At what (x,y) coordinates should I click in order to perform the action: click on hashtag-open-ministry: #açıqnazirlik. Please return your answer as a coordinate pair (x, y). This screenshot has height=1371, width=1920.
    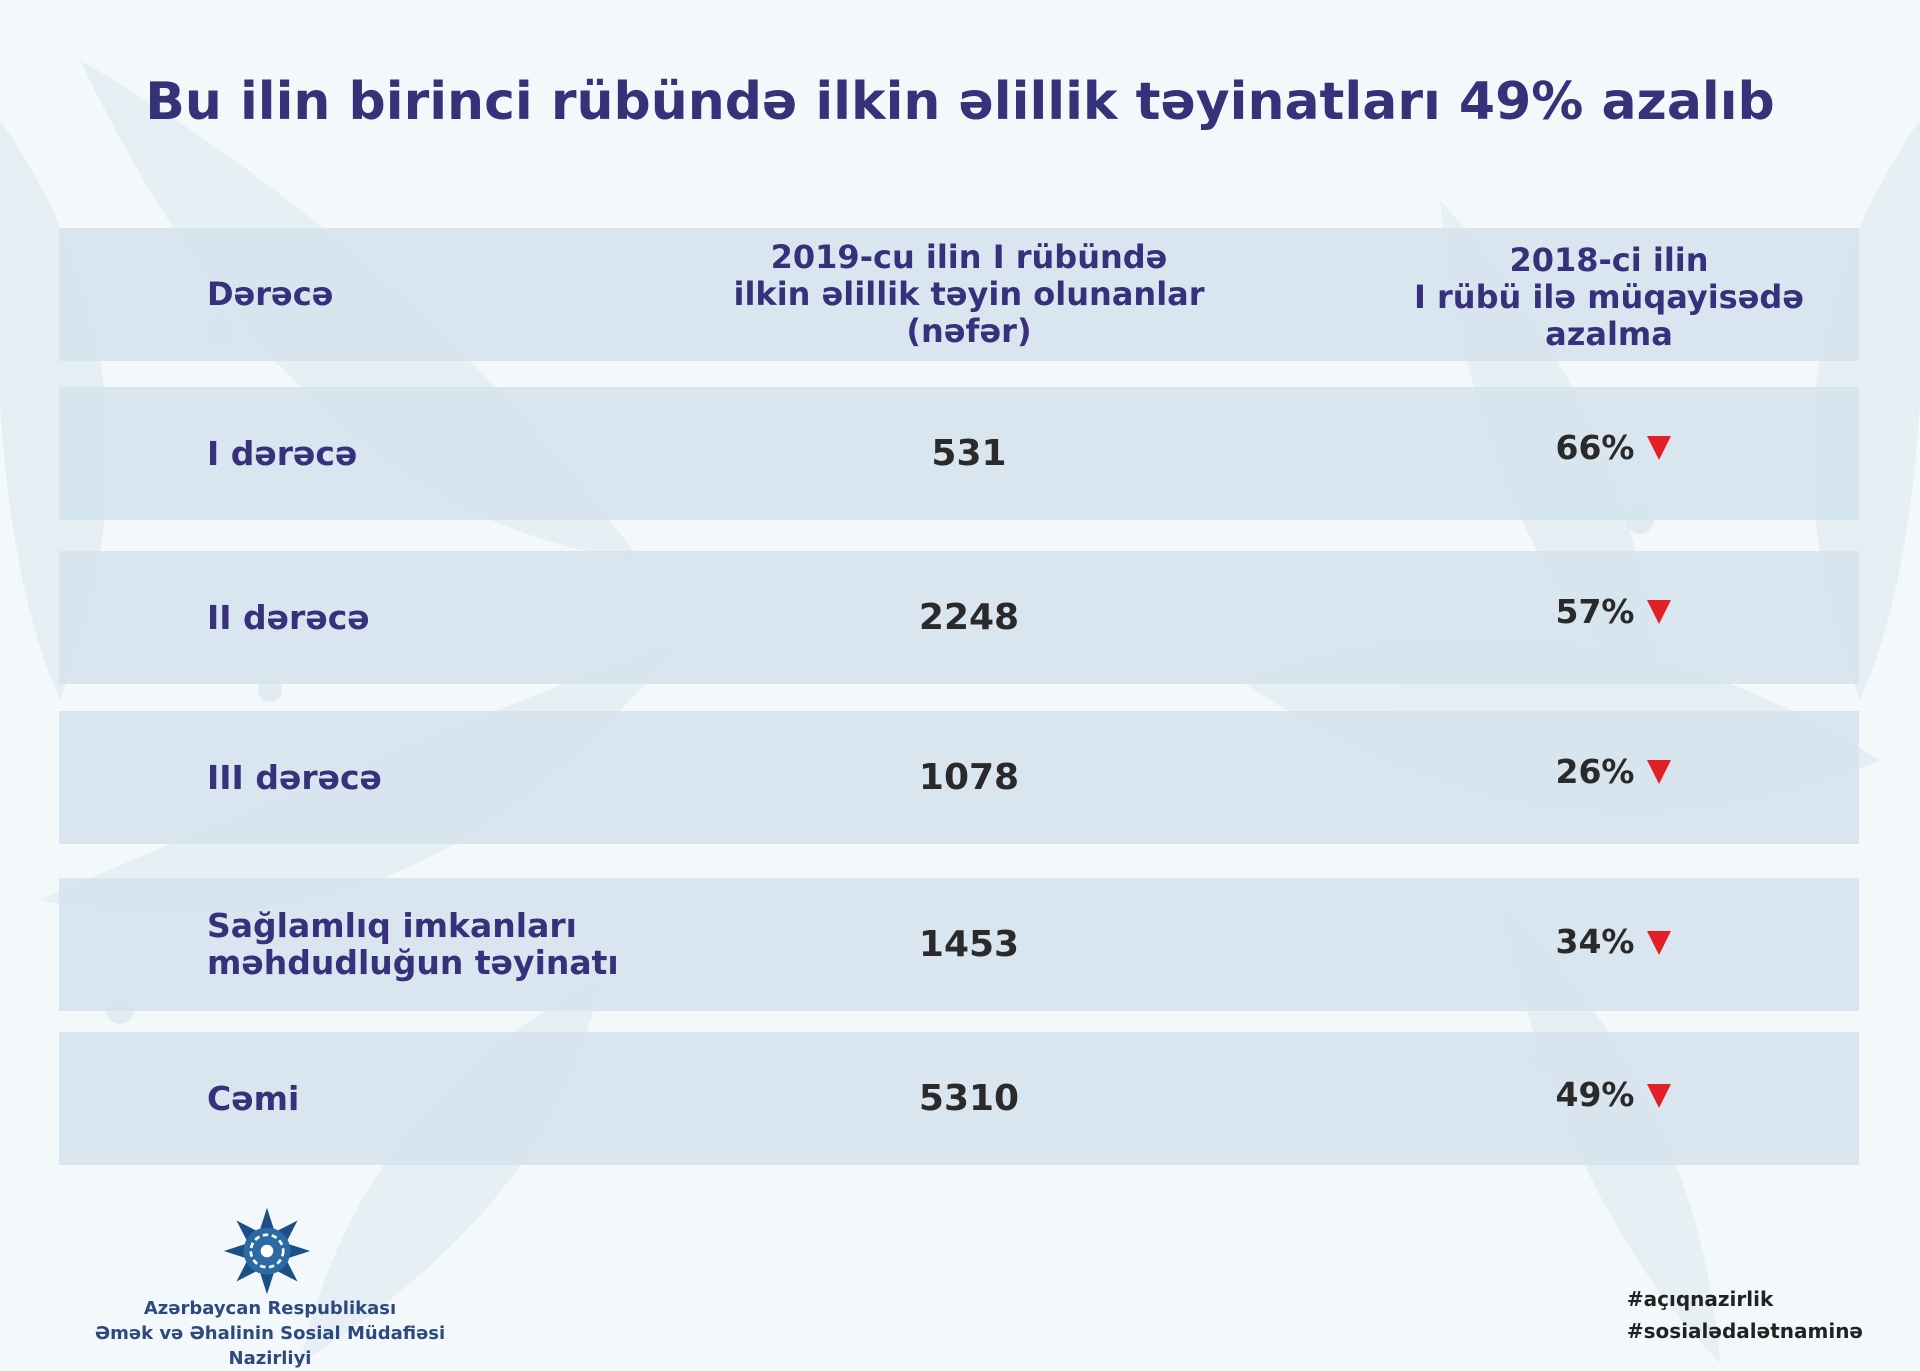
    Looking at the image, I should click on (1700, 1299).